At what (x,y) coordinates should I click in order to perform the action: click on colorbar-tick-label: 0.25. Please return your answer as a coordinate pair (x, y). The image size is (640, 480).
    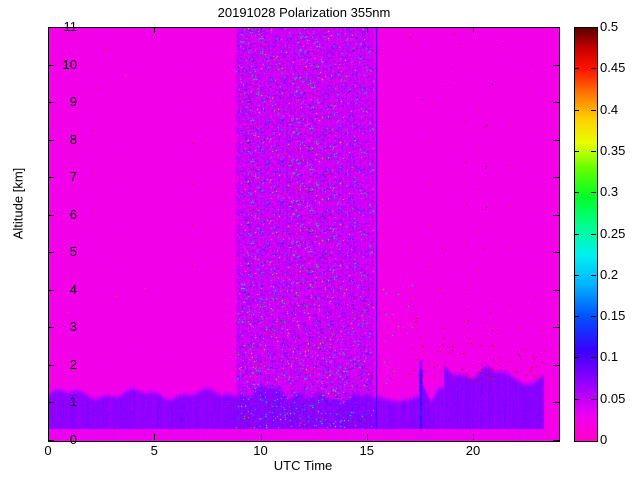
    Looking at the image, I should click on (613, 233).